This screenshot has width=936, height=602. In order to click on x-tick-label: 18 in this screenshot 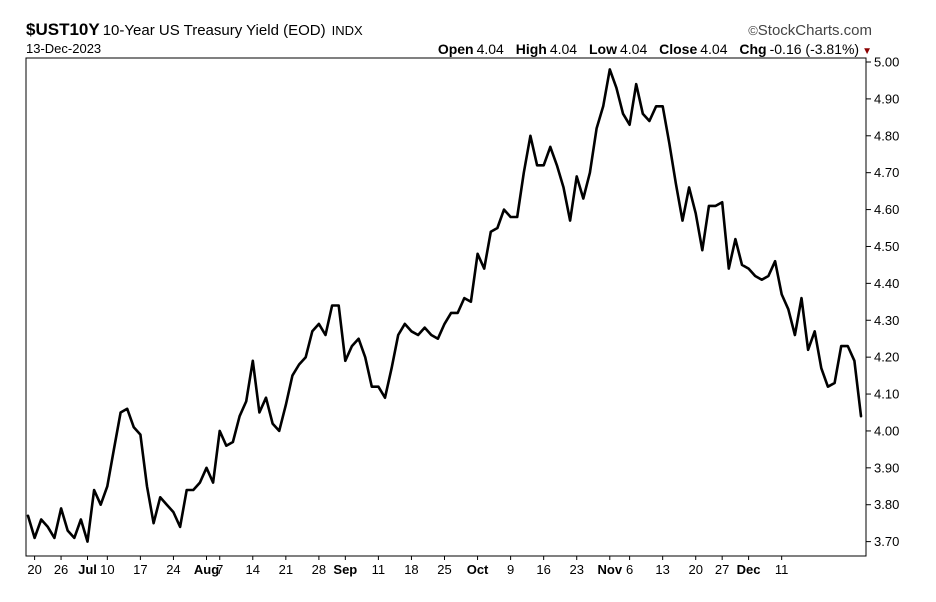, I will do `click(411, 569)`.